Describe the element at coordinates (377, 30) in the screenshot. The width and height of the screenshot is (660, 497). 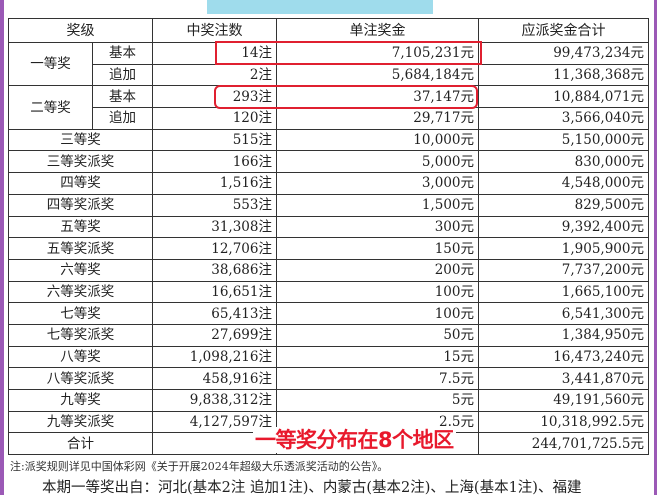
I see `header-prize: 单注奖金` at that location.